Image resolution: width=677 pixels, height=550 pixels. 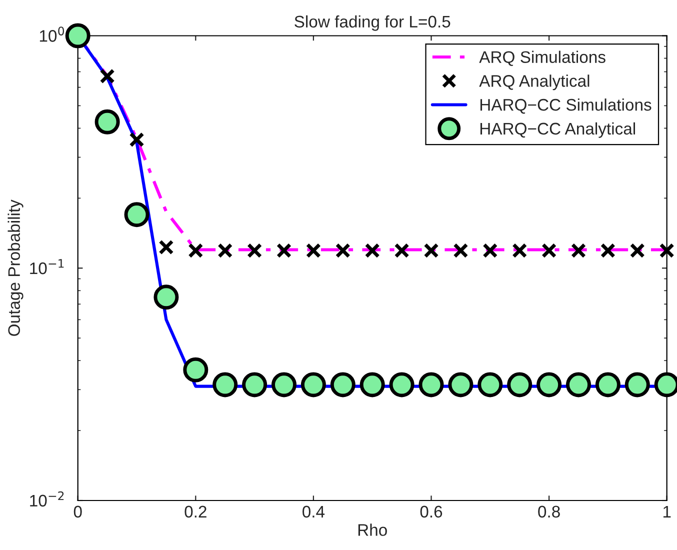 I want to click on x-tick-label: 0.2, so click(x=195, y=512).